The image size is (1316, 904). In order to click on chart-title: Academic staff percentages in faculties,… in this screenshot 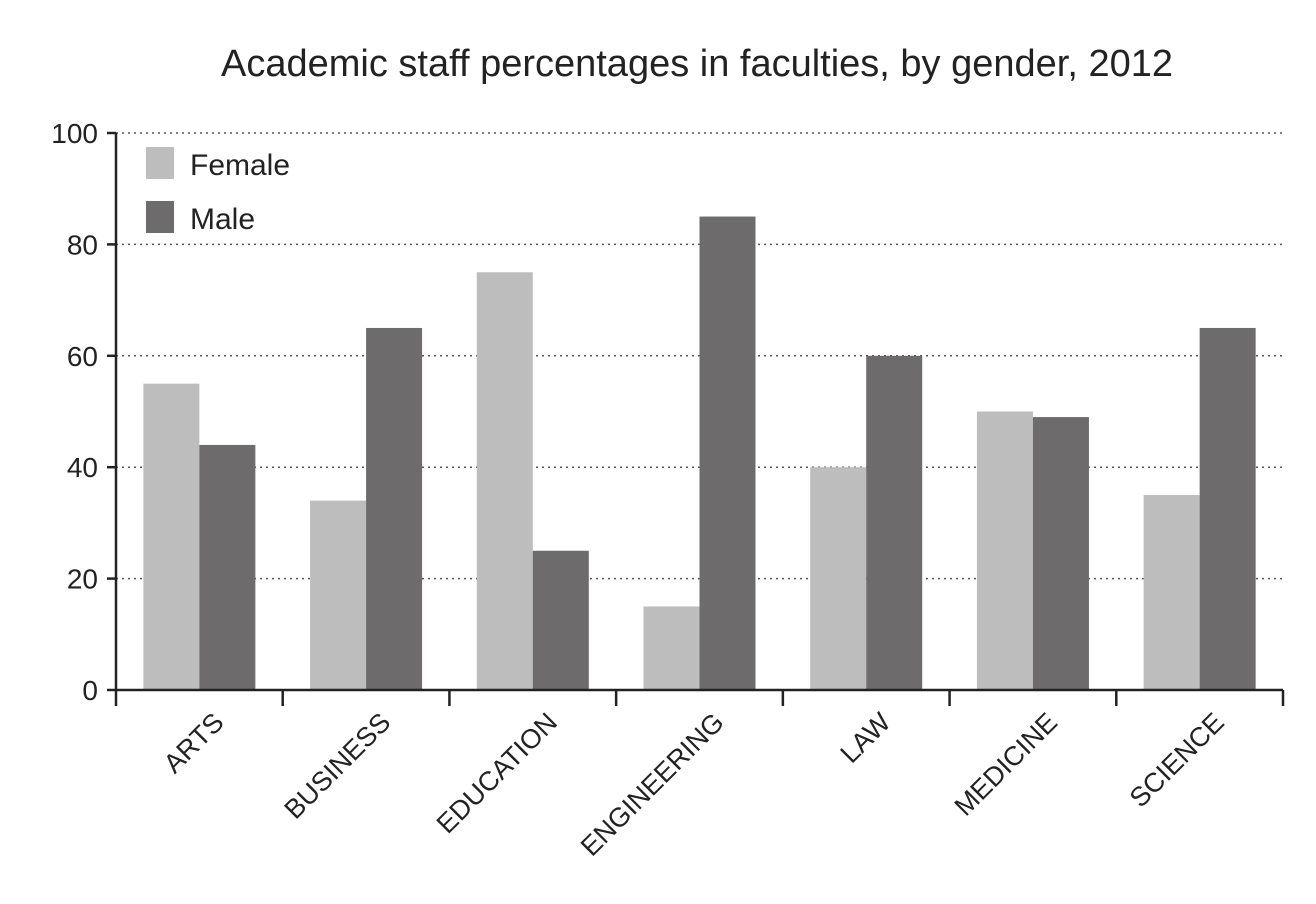, I will do `click(697, 64)`.